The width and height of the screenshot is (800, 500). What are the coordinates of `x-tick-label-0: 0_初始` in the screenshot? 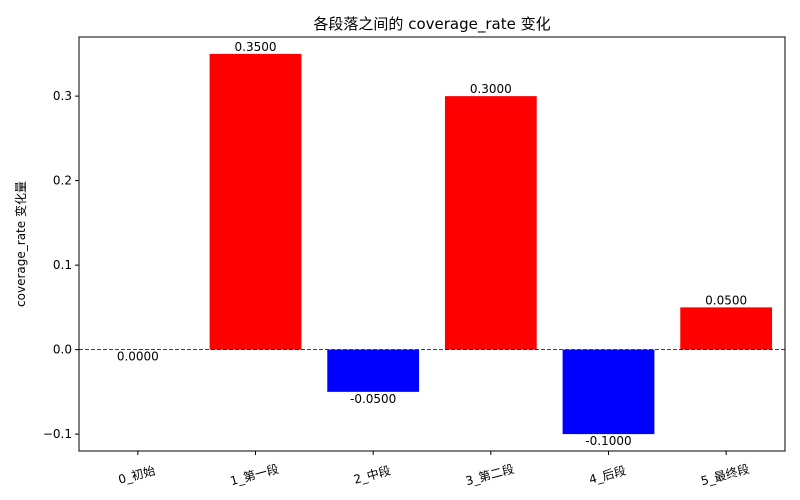 It's located at (137, 475).